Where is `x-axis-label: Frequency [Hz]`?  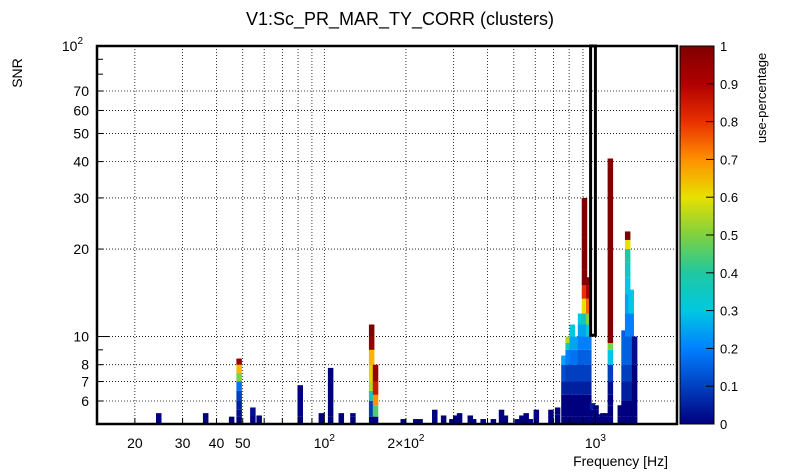 x-axis-label: Frequency [Hz] is located at coordinates (620, 461).